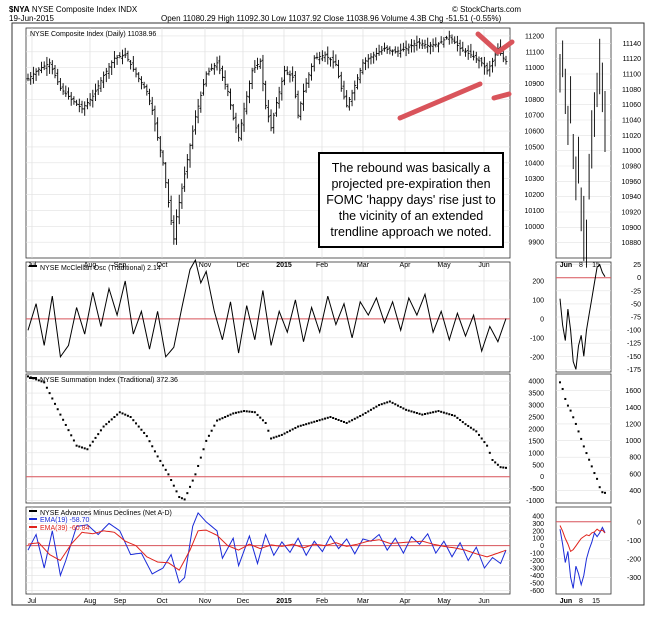 The height and width of the screenshot is (619, 661). What do you see at coordinates (501, 96) in the screenshot?
I see `trendline-lower-ext` at bounding box center [501, 96].